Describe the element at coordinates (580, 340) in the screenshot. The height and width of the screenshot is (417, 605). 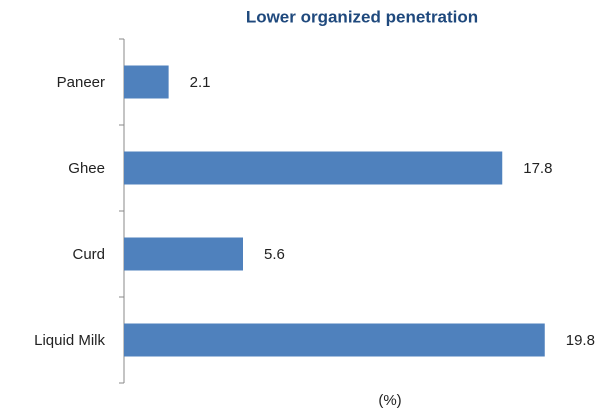
I see `value-label: 19.8` at that location.